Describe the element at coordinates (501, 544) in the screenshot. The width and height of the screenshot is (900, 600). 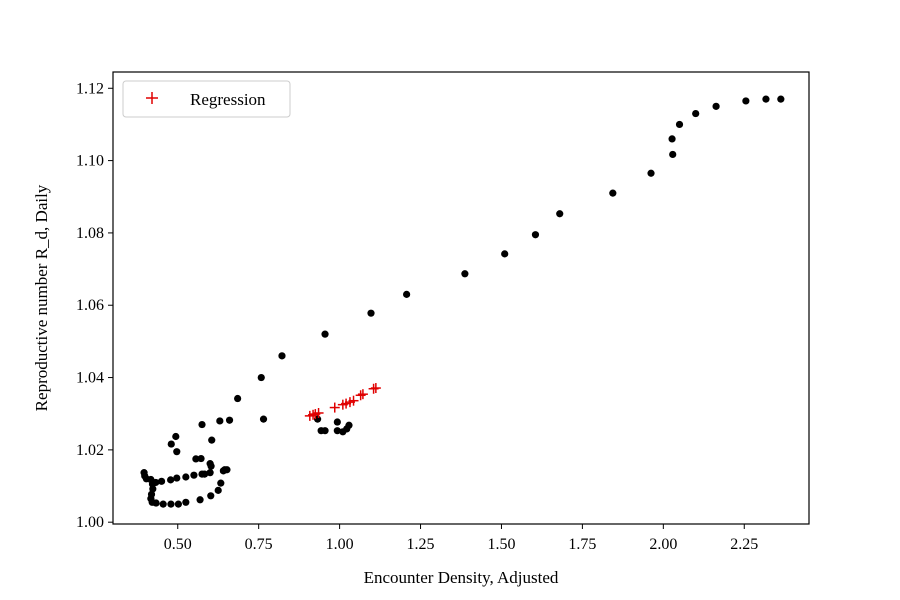
I see `x-tick-label: 1.50` at that location.